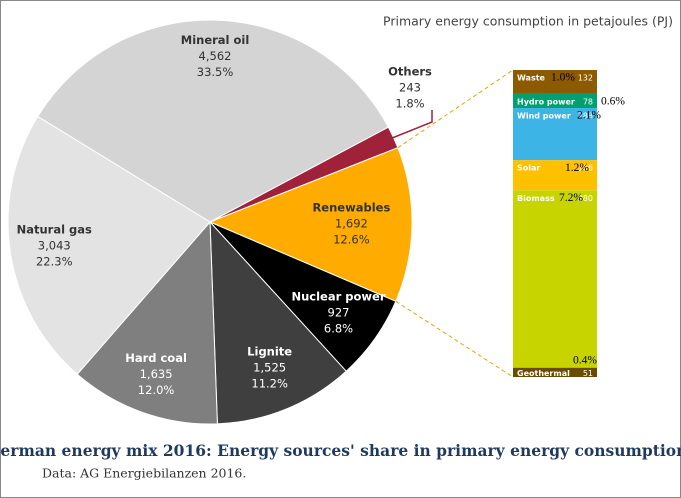 This screenshot has height=498, width=681. What do you see at coordinates (54, 261) in the screenshot?
I see `slice-percent: 22.3%` at bounding box center [54, 261].